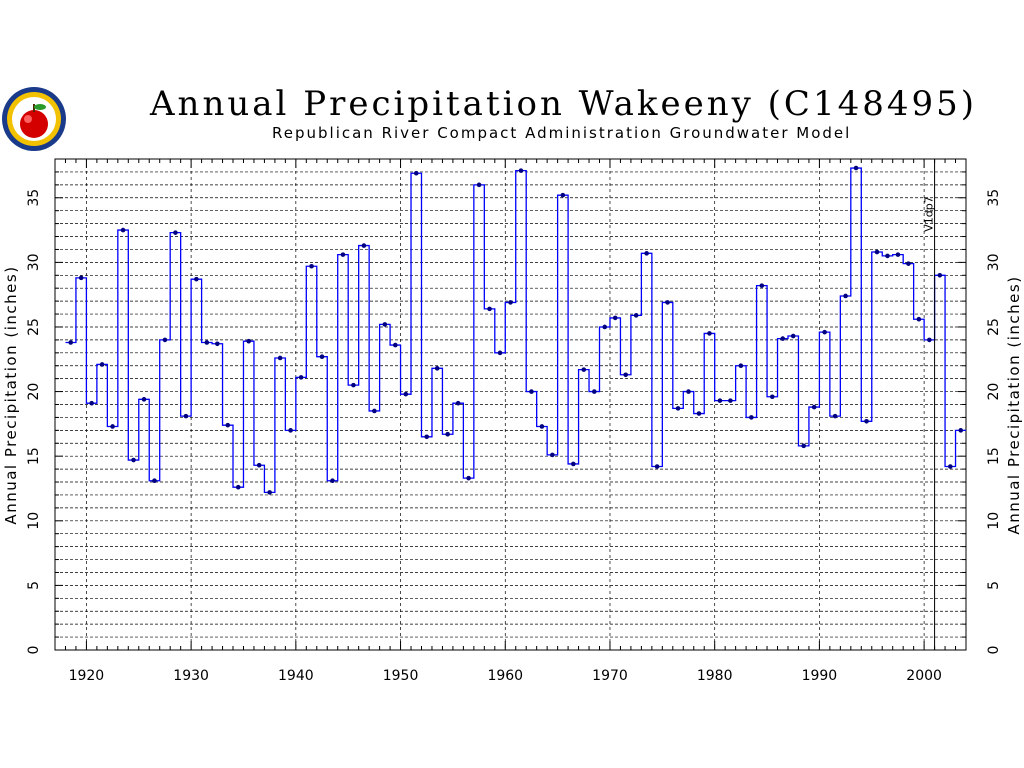 The height and width of the screenshot is (768, 1024). I want to click on y-tick-label-left: 0, so click(34, 650).